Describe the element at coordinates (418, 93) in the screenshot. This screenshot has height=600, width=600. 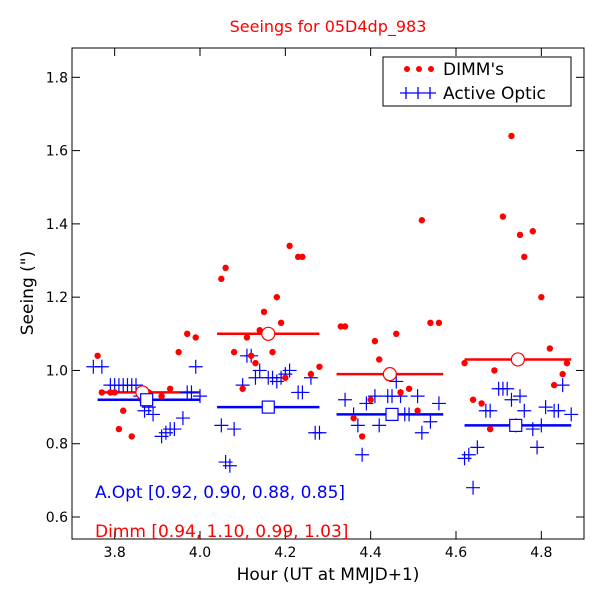
I see `legend-aopt-marker` at that location.